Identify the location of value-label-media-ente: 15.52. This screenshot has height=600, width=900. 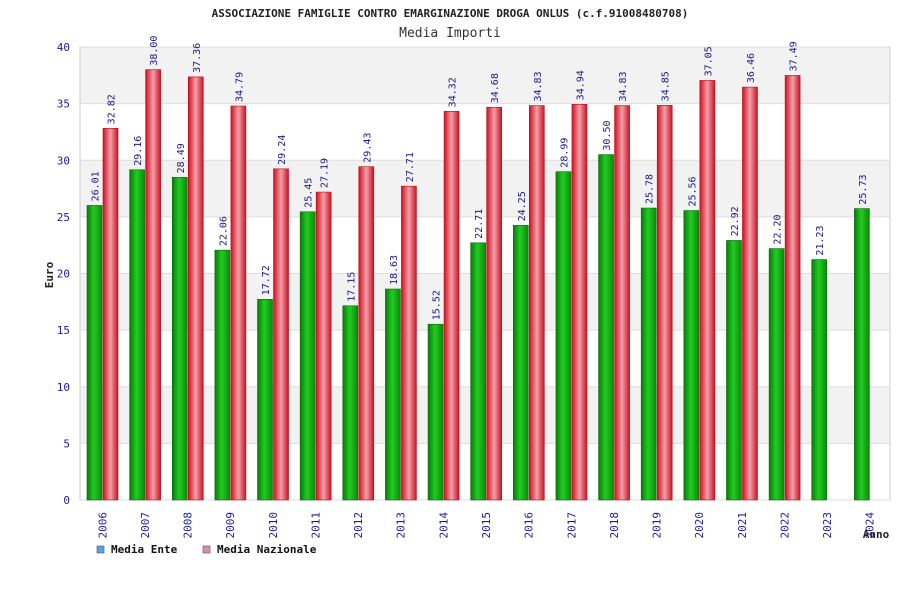
(437, 305).